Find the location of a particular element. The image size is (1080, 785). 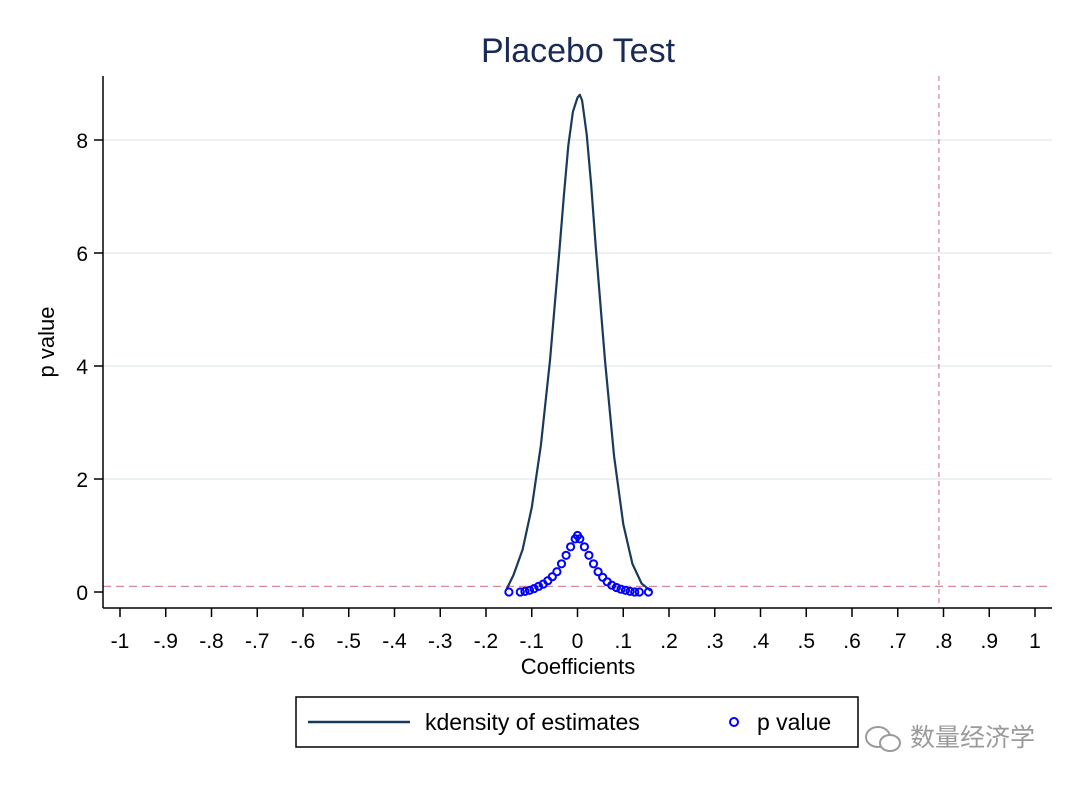

x-tick-label: .2 is located at coordinates (669, 641).